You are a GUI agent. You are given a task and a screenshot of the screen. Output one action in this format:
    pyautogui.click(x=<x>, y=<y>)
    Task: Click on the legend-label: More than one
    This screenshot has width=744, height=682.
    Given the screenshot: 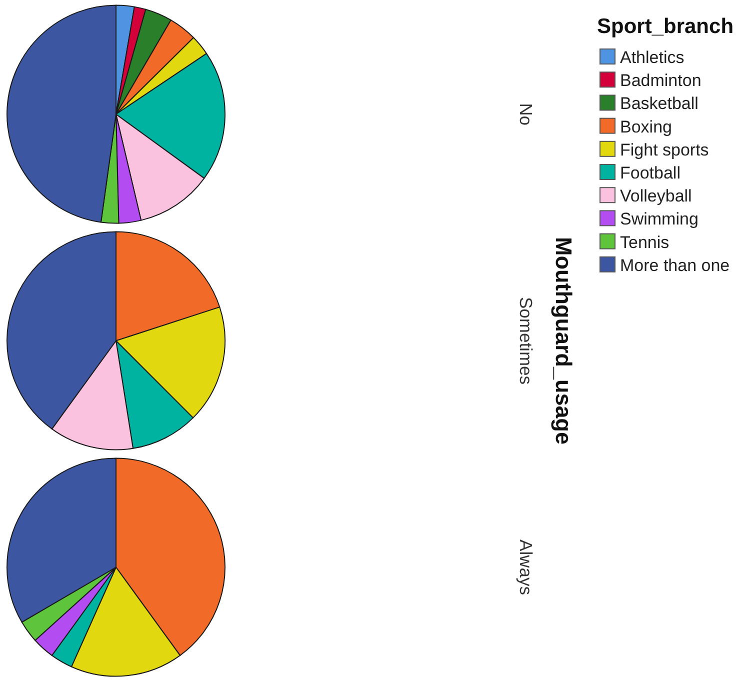 What is the action you would take?
    pyautogui.click(x=675, y=265)
    